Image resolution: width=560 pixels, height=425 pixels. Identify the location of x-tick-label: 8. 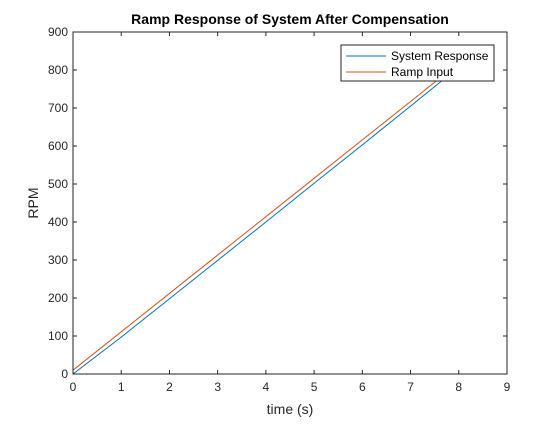
(458, 387).